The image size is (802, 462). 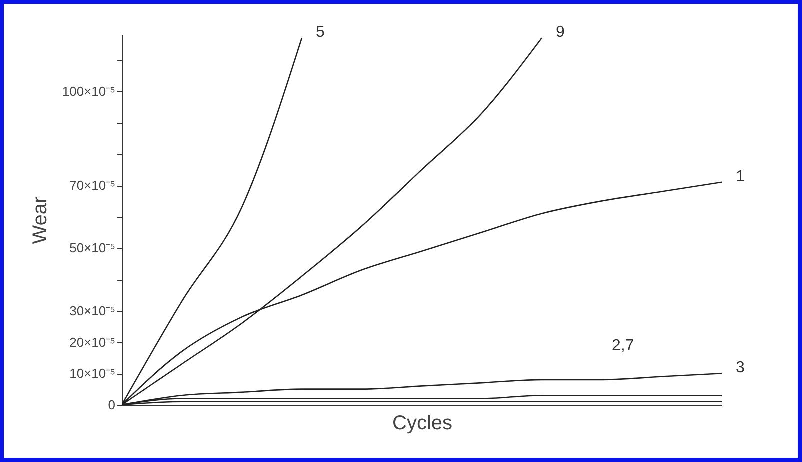 I want to click on x-axis-title: Cycles, so click(x=422, y=423).